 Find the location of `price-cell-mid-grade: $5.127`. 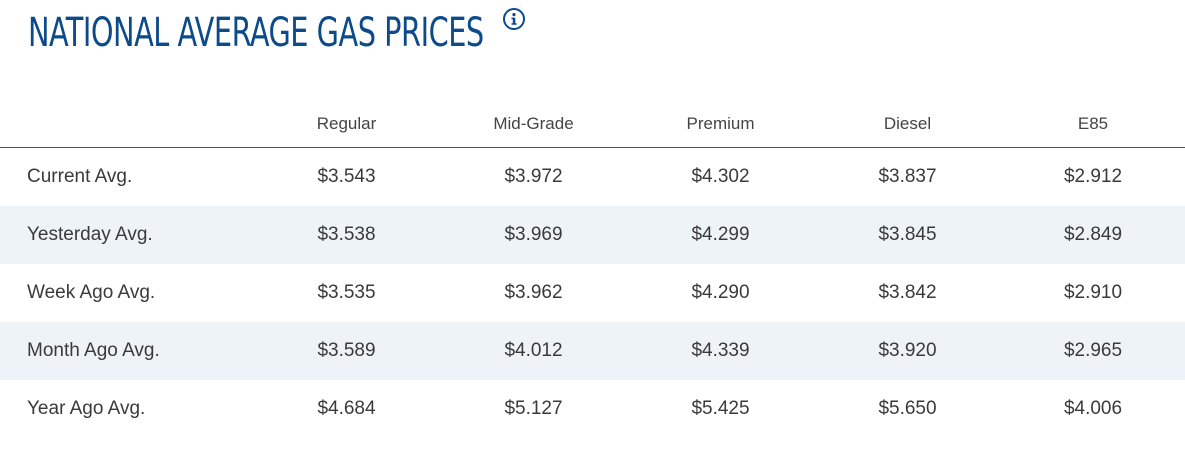

price-cell-mid-grade: $5.127 is located at coordinates (533, 408).